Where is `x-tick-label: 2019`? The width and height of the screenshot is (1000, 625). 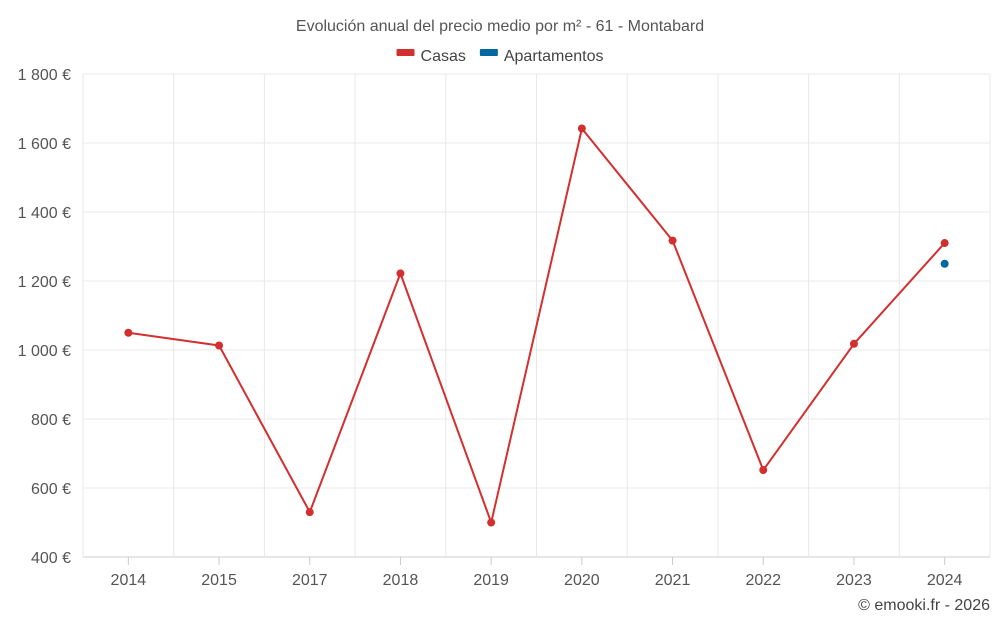
x-tick-label: 2019 is located at coordinates (491, 580).